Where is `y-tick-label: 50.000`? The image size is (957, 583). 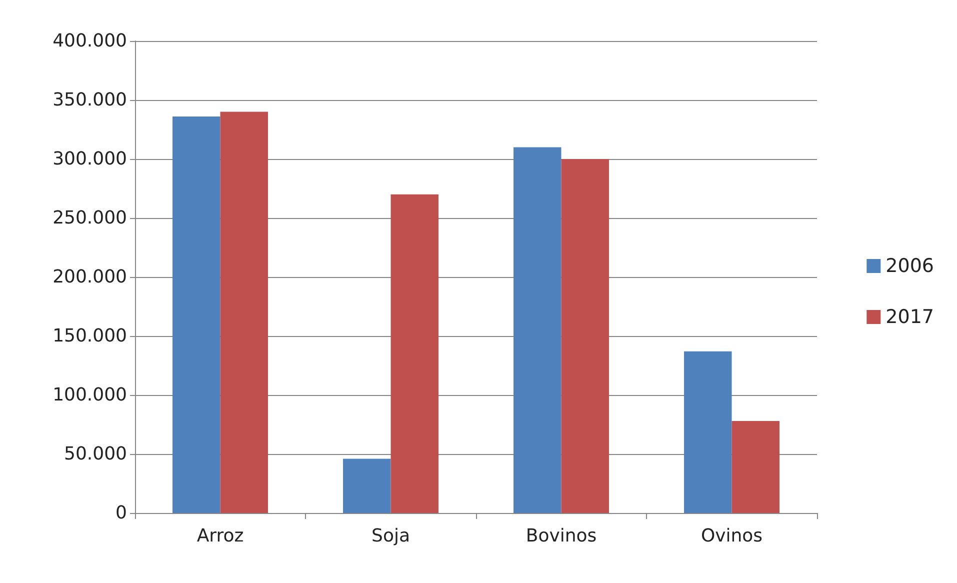
y-tick-label: 50.000 is located at coordinates (95, 454).